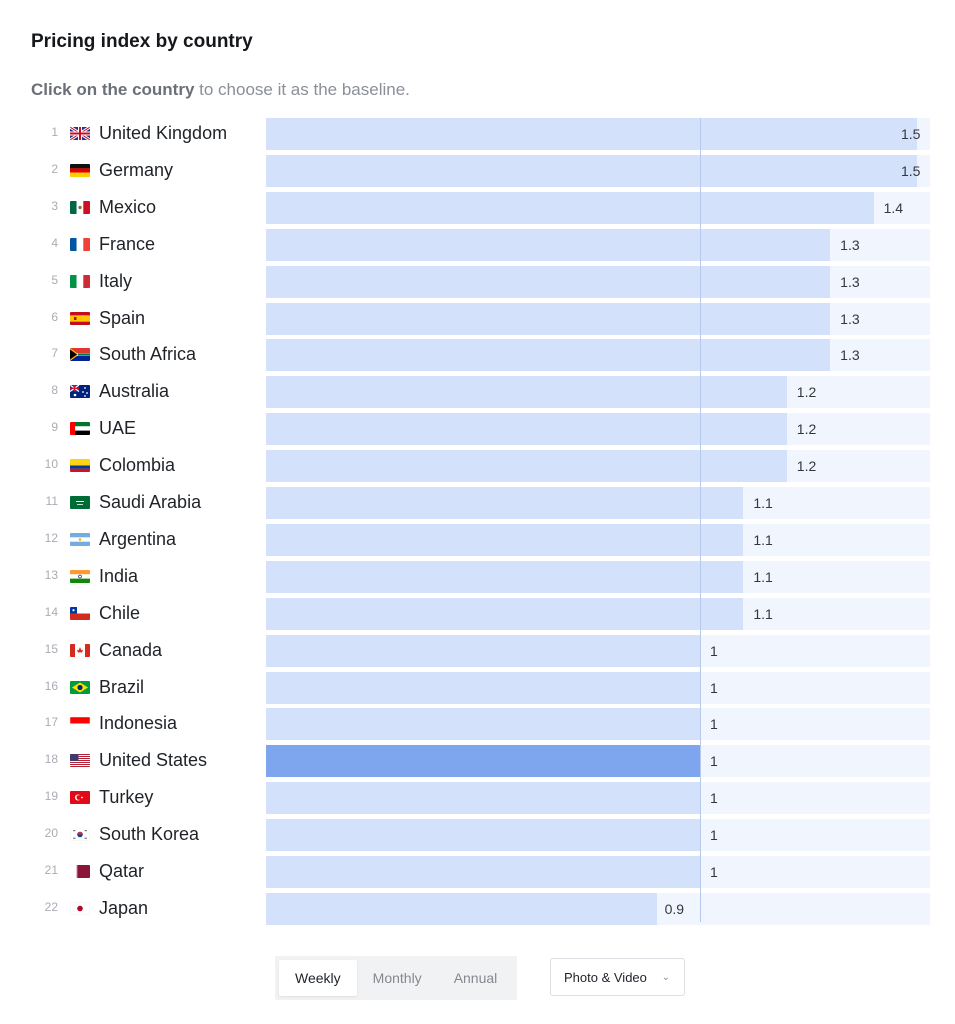 The height and width of the screenshot is (1024, 955). Describe the element at coordinates (54, 390) in the screenshot. I see `country-rank: 8` at that location.